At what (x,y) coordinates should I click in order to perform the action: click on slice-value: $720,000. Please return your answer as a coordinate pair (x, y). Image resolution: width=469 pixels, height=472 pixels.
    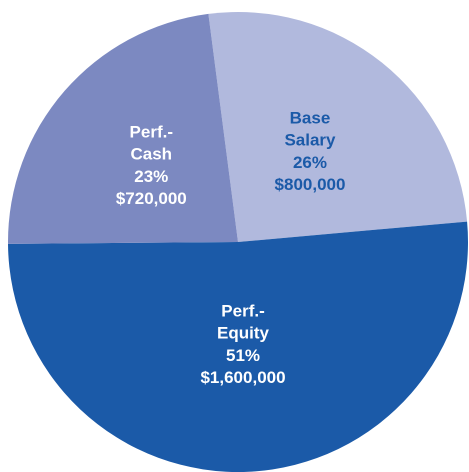
    Looking at the image, I should click on (151, 198).